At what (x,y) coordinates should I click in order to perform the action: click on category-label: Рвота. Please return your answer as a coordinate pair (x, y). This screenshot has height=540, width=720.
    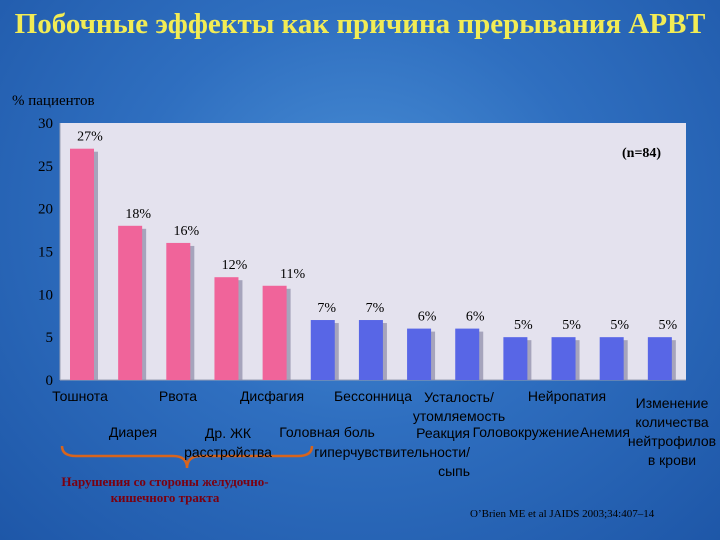
    Looking at the image, I should click on (178, 396).